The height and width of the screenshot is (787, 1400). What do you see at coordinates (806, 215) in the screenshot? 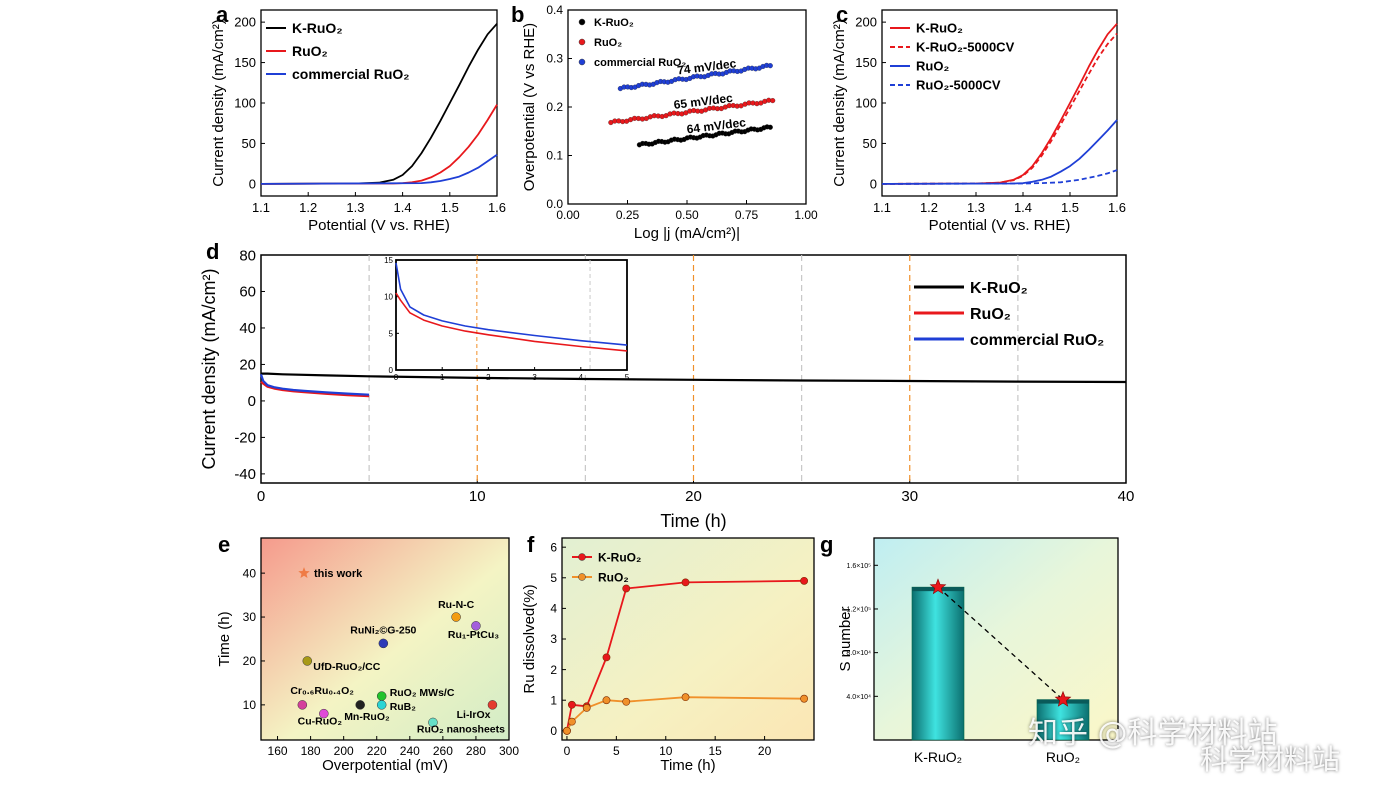
I see `x-tick-label: 1.00` at bounding box center [806, 215].